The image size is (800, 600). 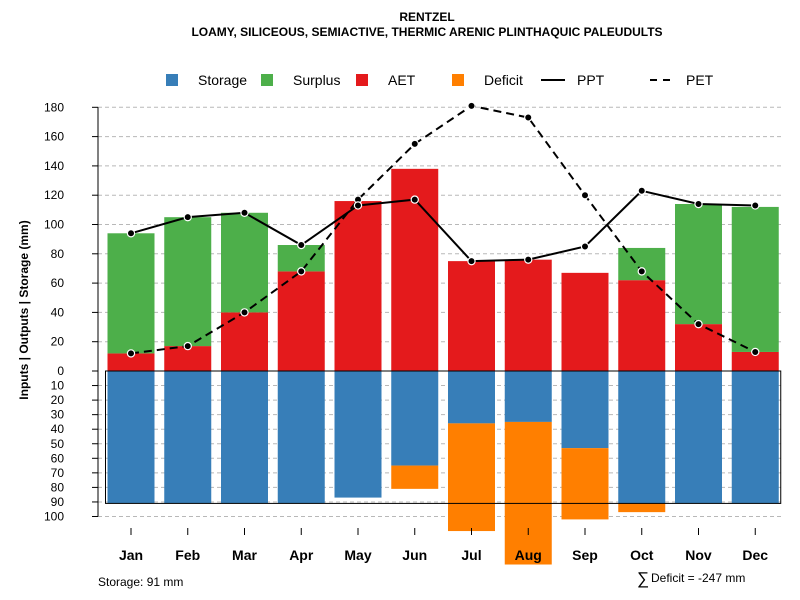 I want to click on x-tick-label-may: May, so click(x=357, y=555).